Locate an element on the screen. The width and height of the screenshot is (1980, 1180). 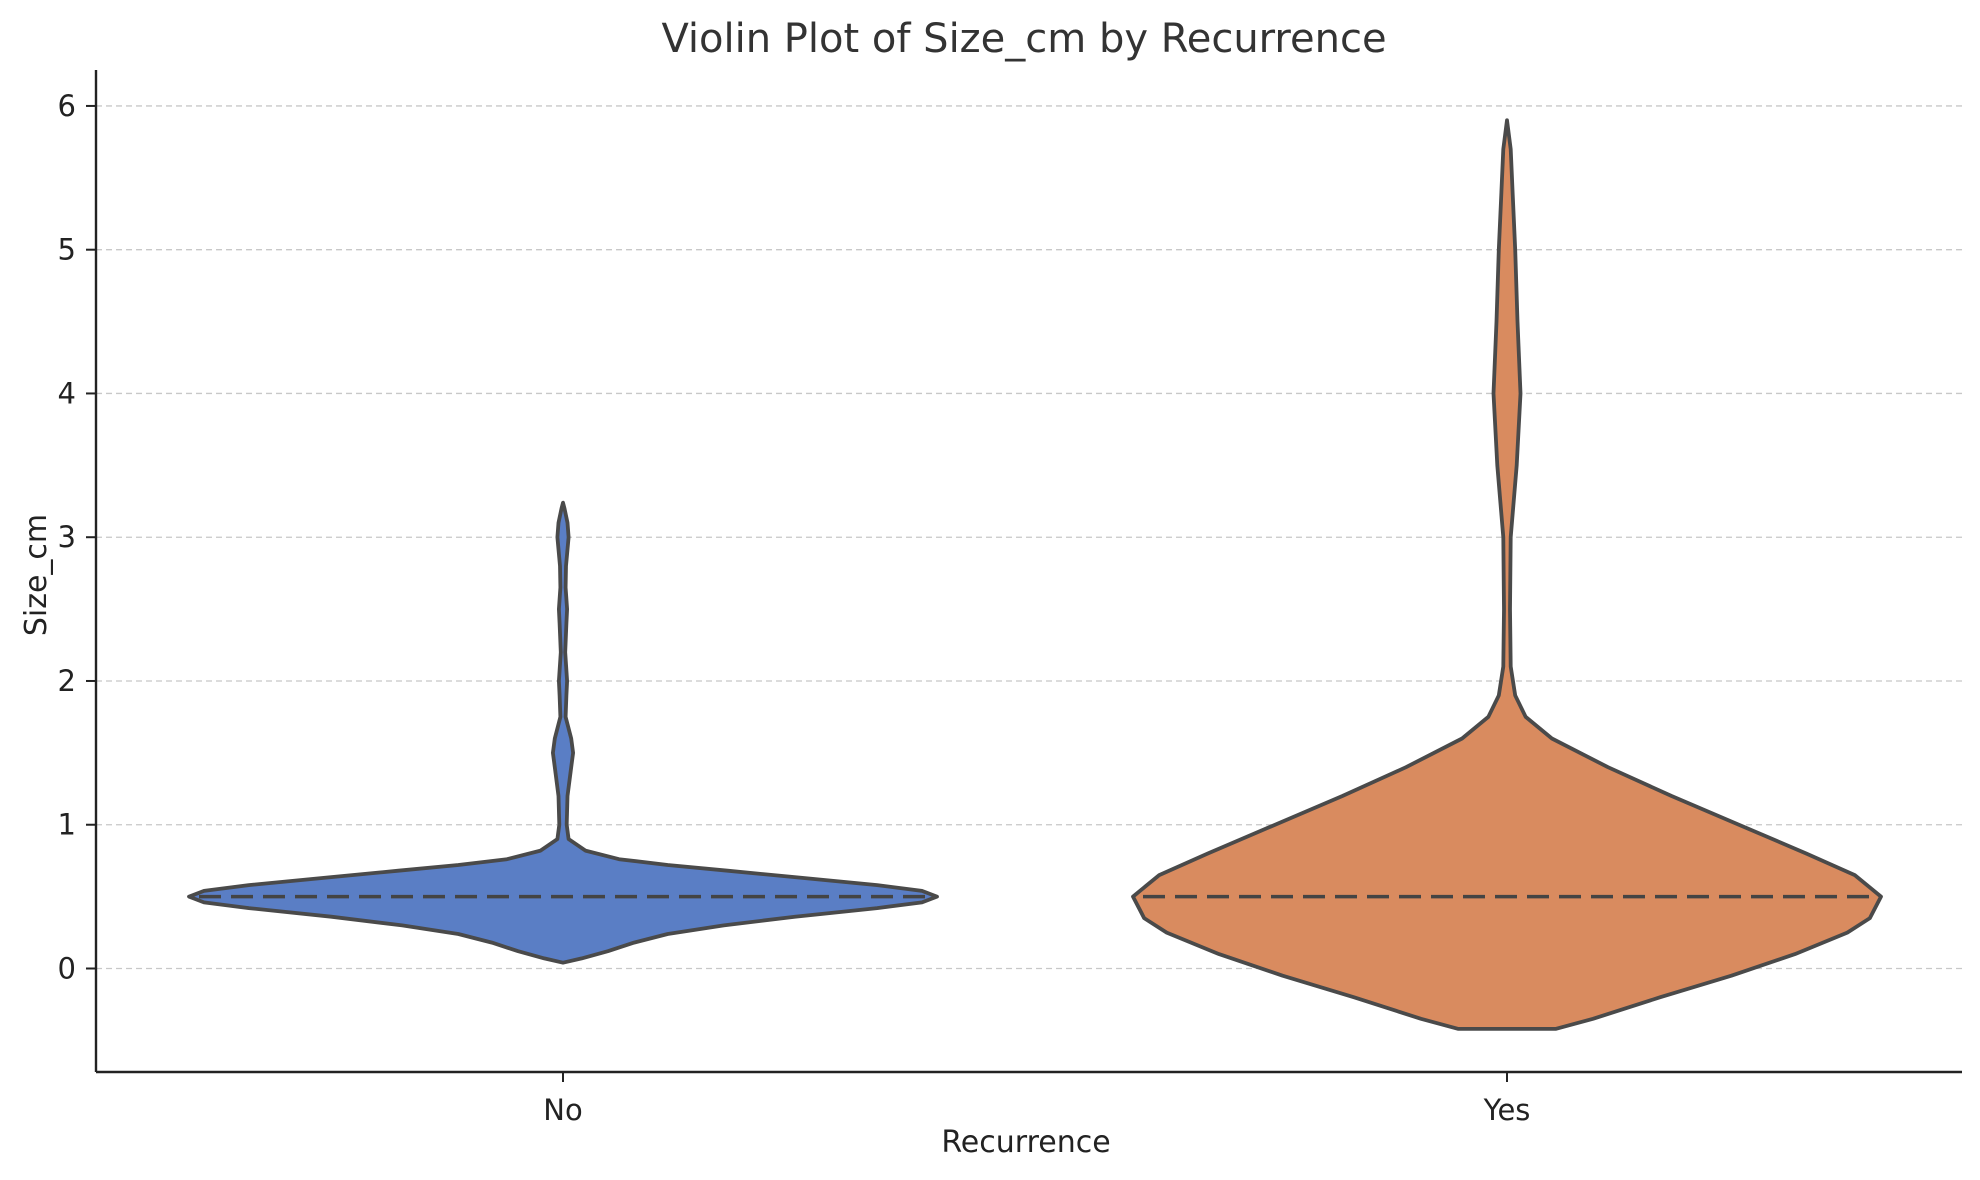
y-tick-label: 5 is located at coordinates (67, 250).